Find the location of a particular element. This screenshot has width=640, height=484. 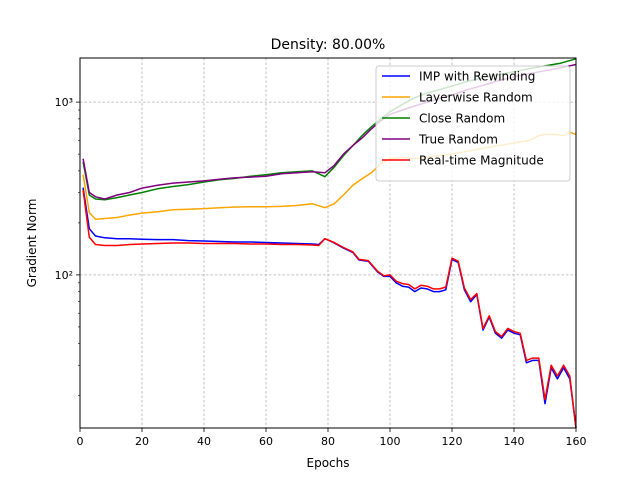

chart-title: Density: 80.00% is located at coordinates (328, 45).